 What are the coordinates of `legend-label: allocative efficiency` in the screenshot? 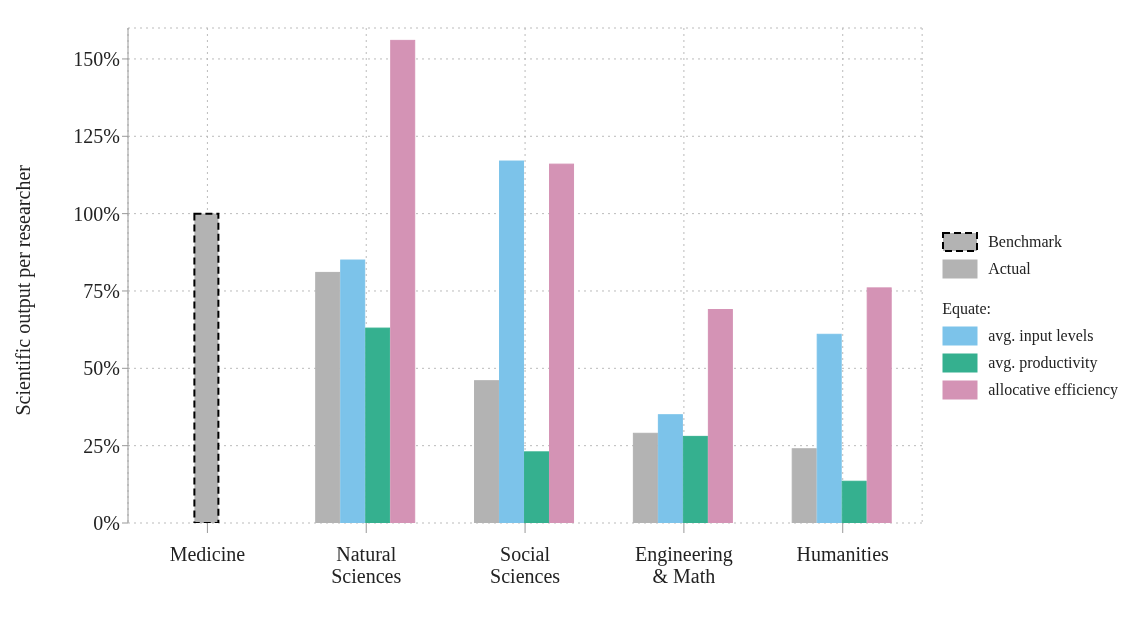 It's located at (1053, 389).